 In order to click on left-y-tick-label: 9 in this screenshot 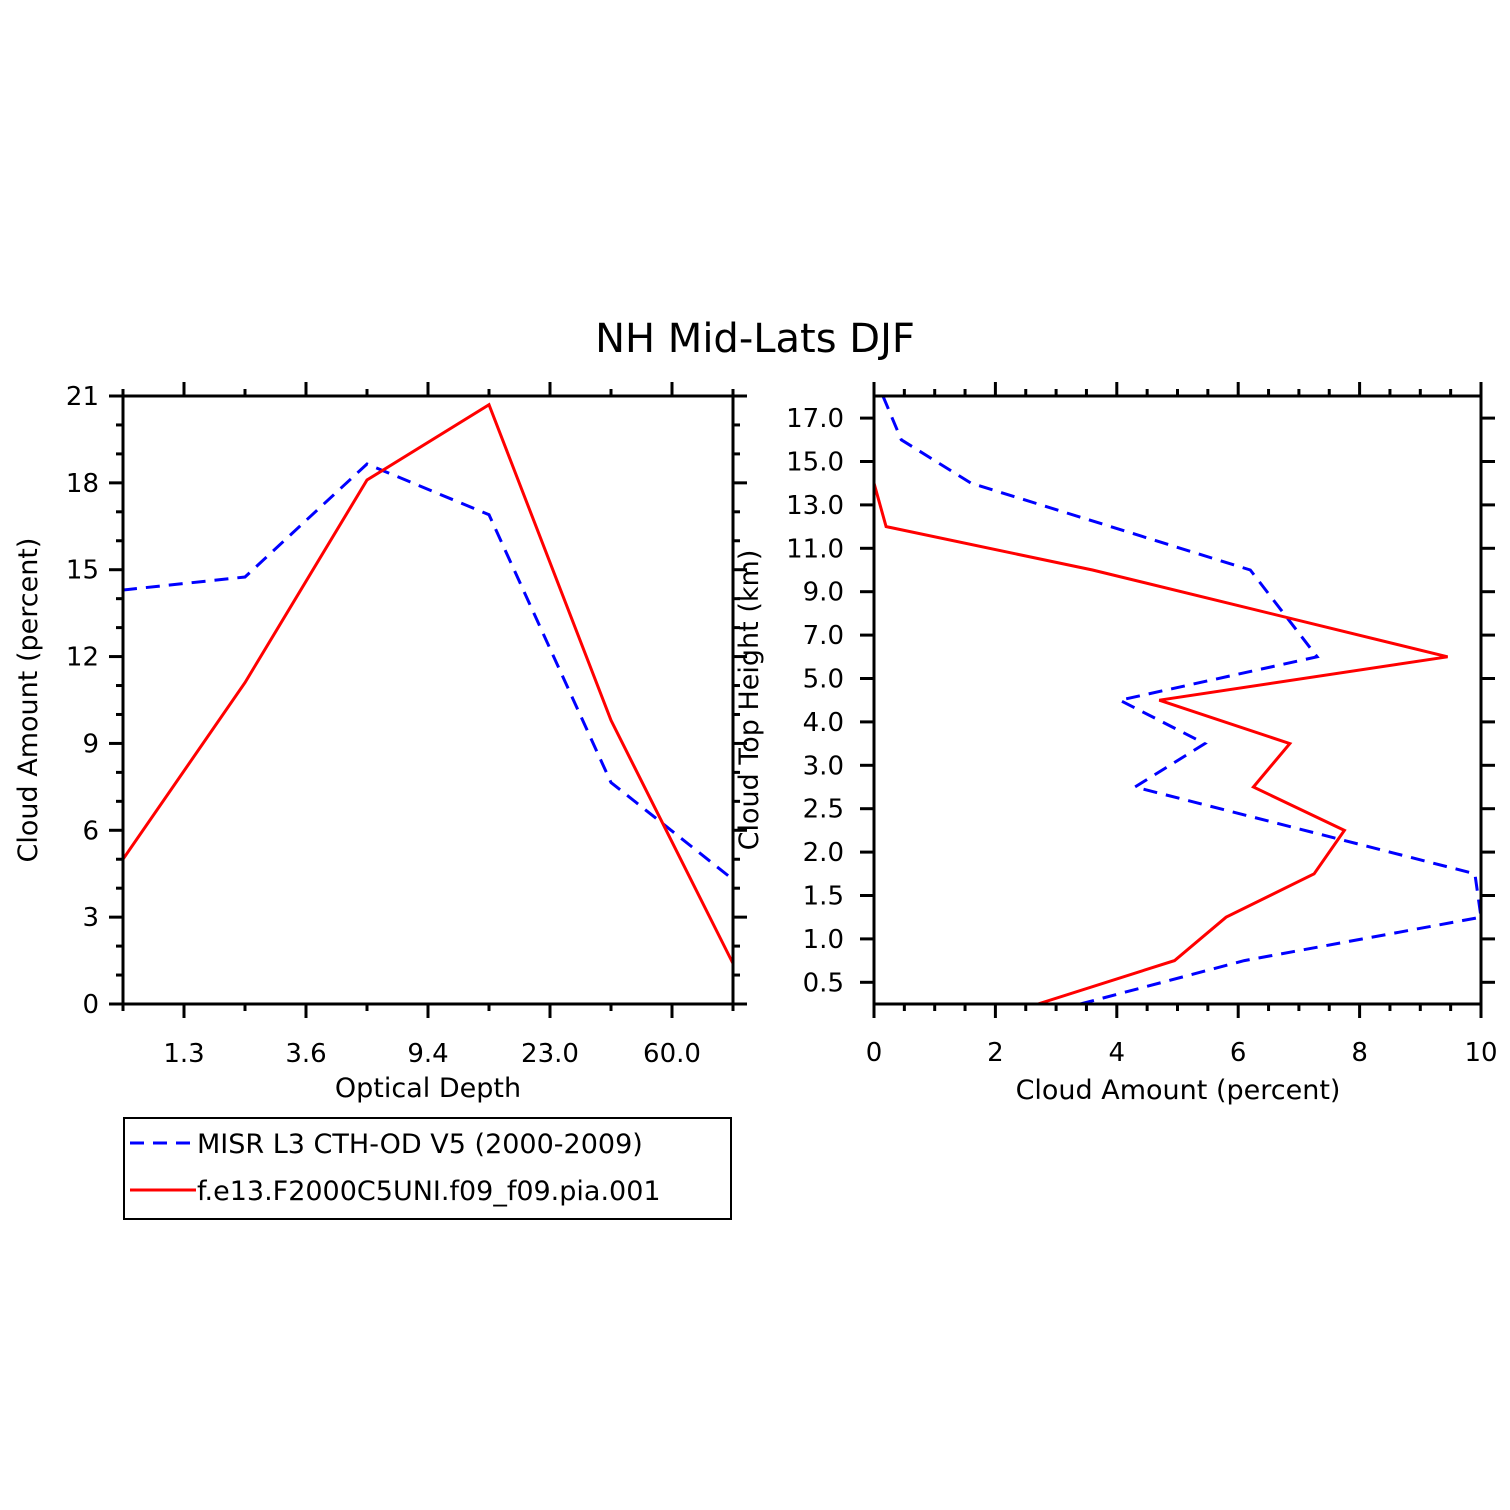, I will do `click(90, 744)`.